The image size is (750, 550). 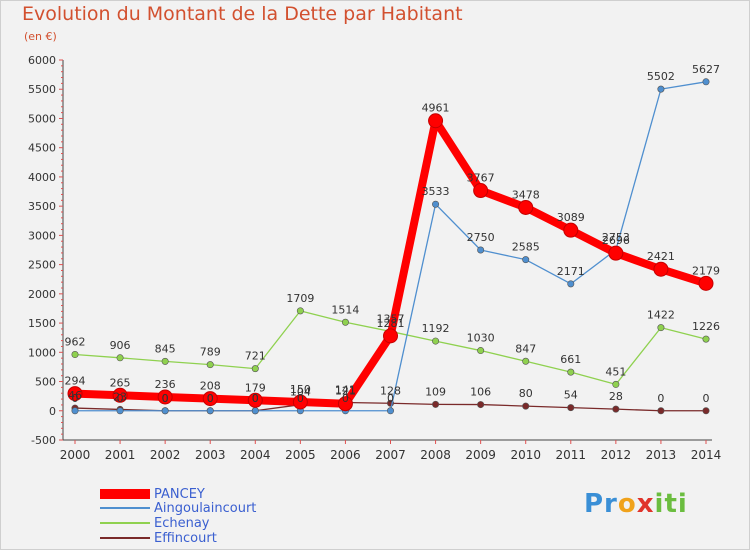 What do you see at coordinates (120, 396) in the screenshot?
I see `data-label: 23` at bounding box center [120, 396].